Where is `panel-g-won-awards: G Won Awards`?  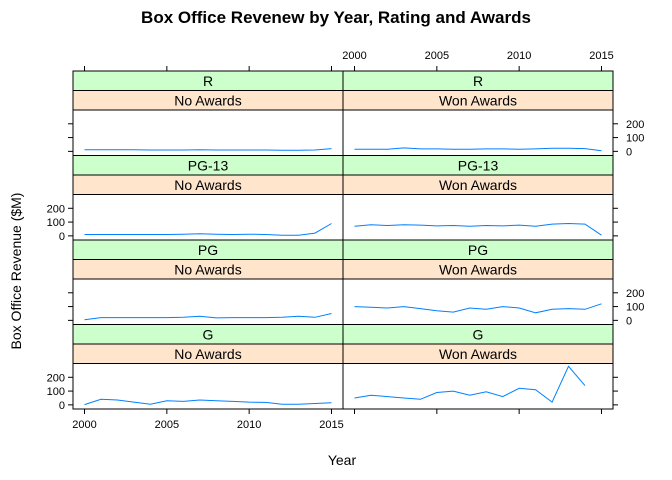
panel-g-won-awards: G Won Awards is located at coordinates (478, 367).